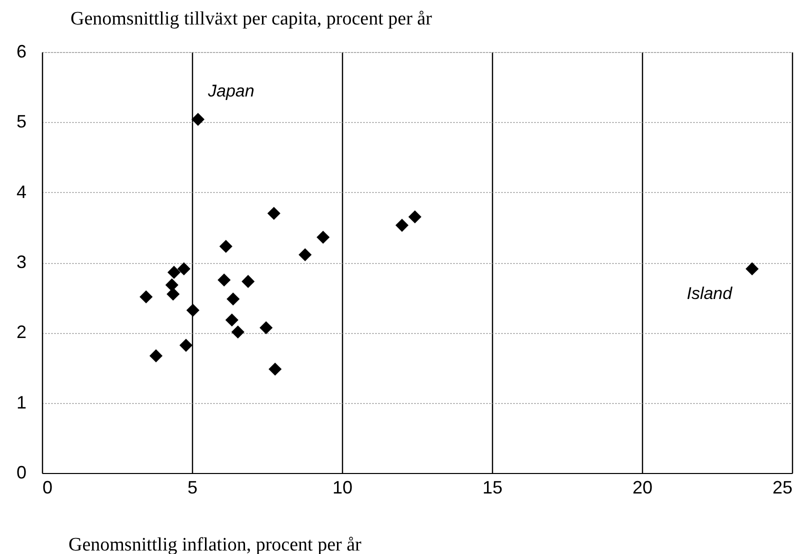 The height and width of the screenshot is (554, 807). I want to click on y-axis-title: Genomsnittlig tillväxt per capita, procent per år, so click(251, 19).